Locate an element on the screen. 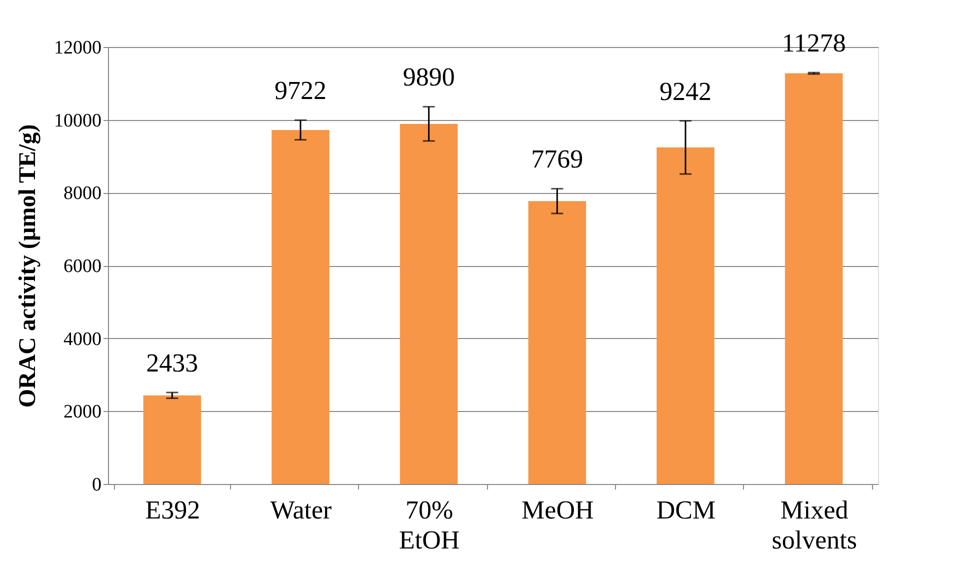 Image resolution: width=961 pixels, height=584 pixels. data-label: 7769 is located at coordinates (557, 159).